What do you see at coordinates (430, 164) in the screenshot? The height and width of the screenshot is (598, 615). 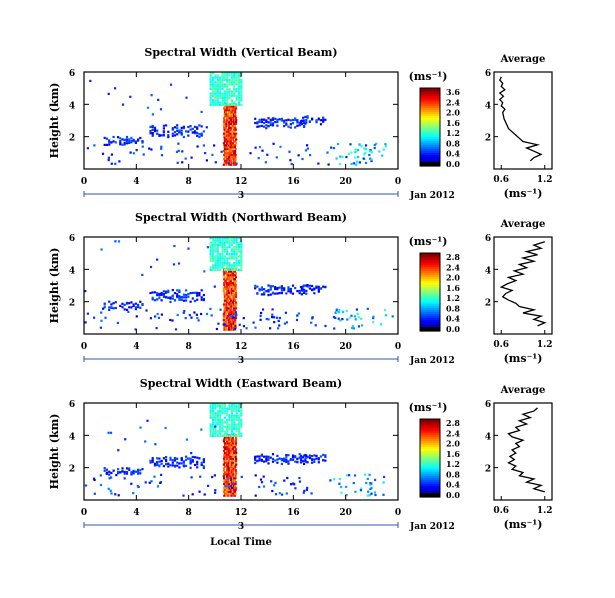 I see `colorbar-floor` at bounding box center [430, 164].